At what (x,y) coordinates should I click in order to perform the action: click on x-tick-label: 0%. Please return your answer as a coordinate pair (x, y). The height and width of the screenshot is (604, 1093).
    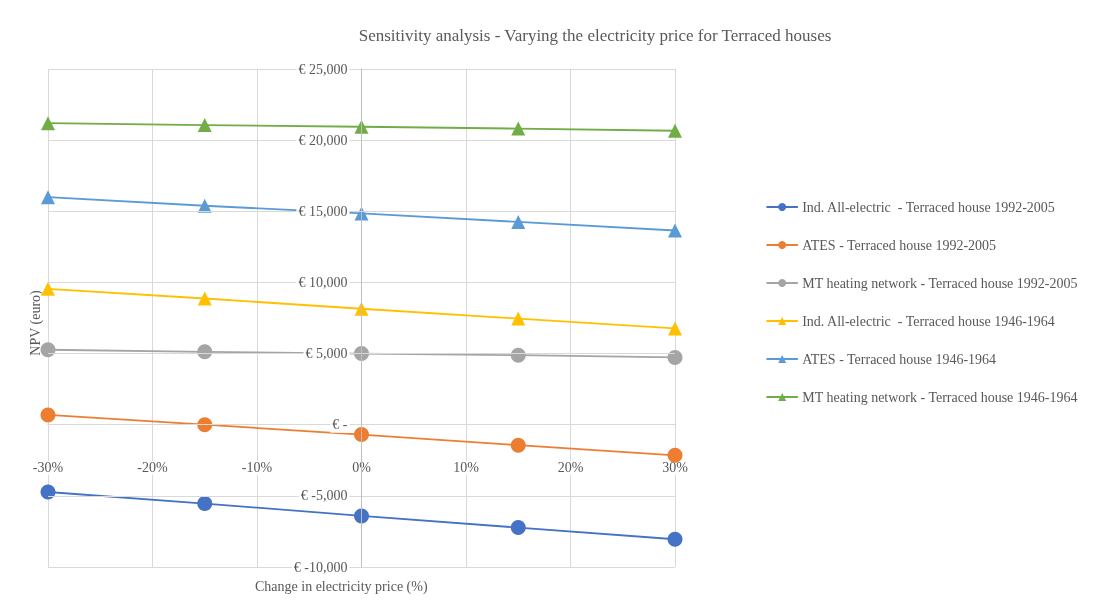
    Looking at the image, I should click on (362, 468).